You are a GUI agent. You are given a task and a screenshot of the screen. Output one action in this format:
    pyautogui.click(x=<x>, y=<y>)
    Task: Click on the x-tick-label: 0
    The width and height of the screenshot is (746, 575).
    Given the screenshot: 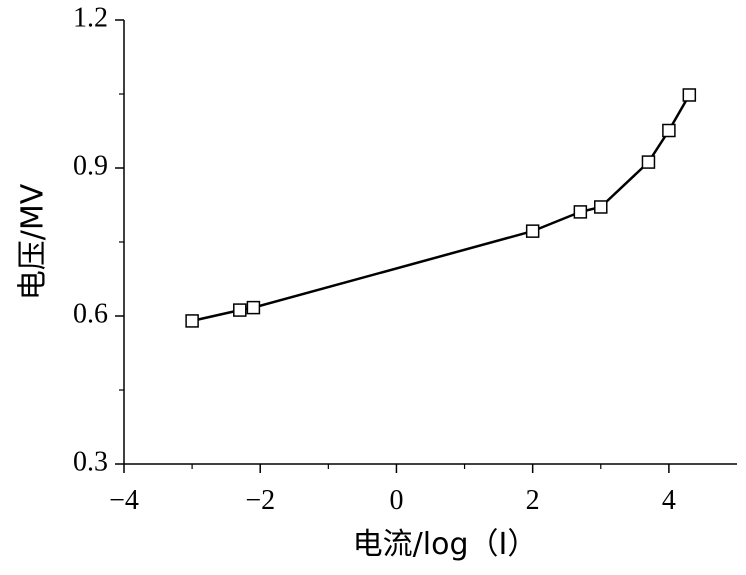 What is the action you would take?
    pyautogui.click(x=396, y=500)
    